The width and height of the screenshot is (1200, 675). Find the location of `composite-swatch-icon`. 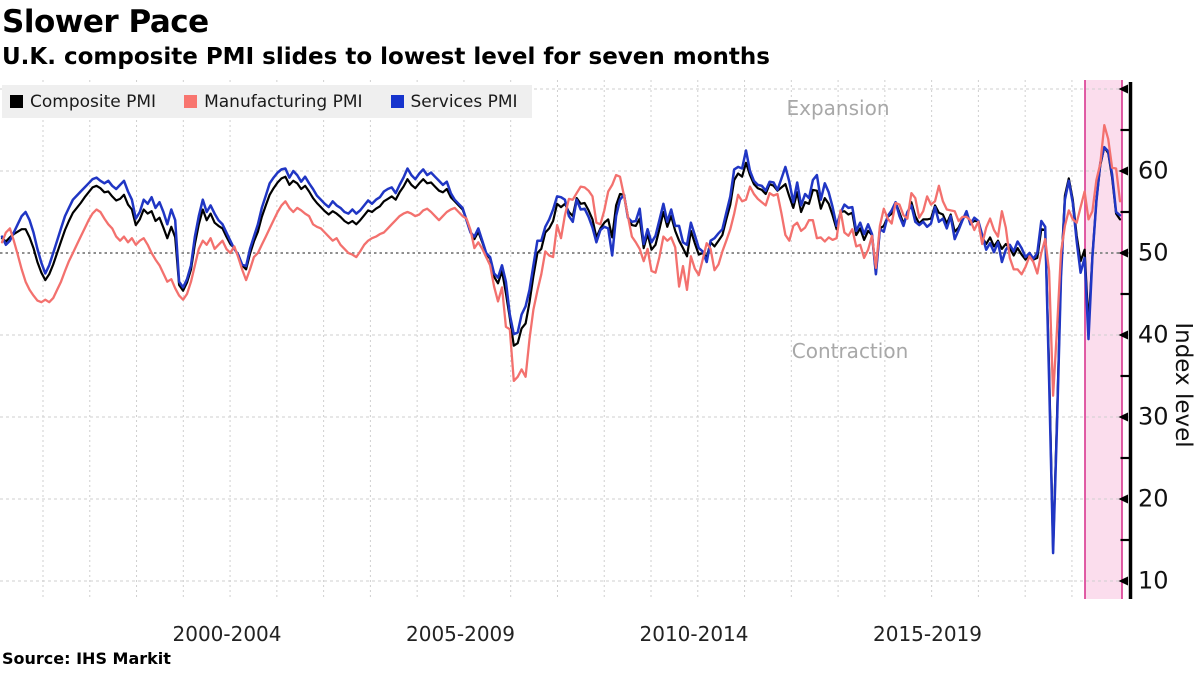

composite-swatch-icon is located at coordinates (16, 101).